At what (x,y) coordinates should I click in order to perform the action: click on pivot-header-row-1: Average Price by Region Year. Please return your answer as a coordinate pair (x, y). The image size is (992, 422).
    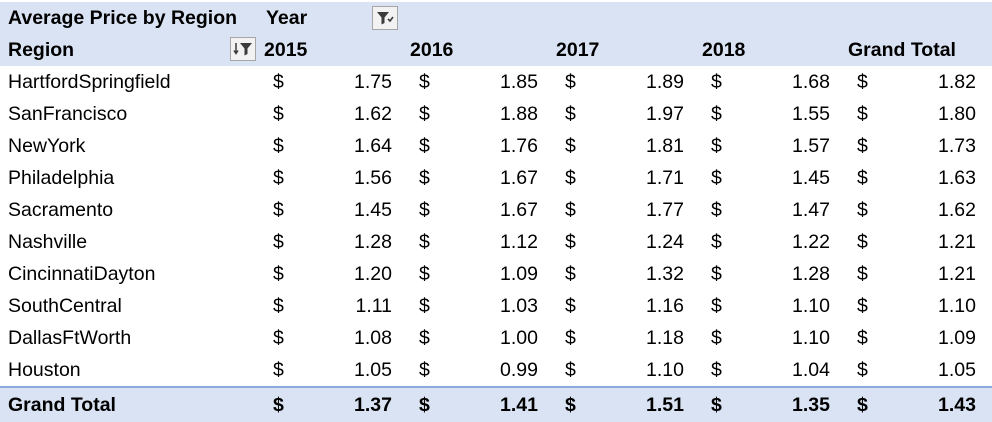
    Looking at the image, I should click on (496, 18).